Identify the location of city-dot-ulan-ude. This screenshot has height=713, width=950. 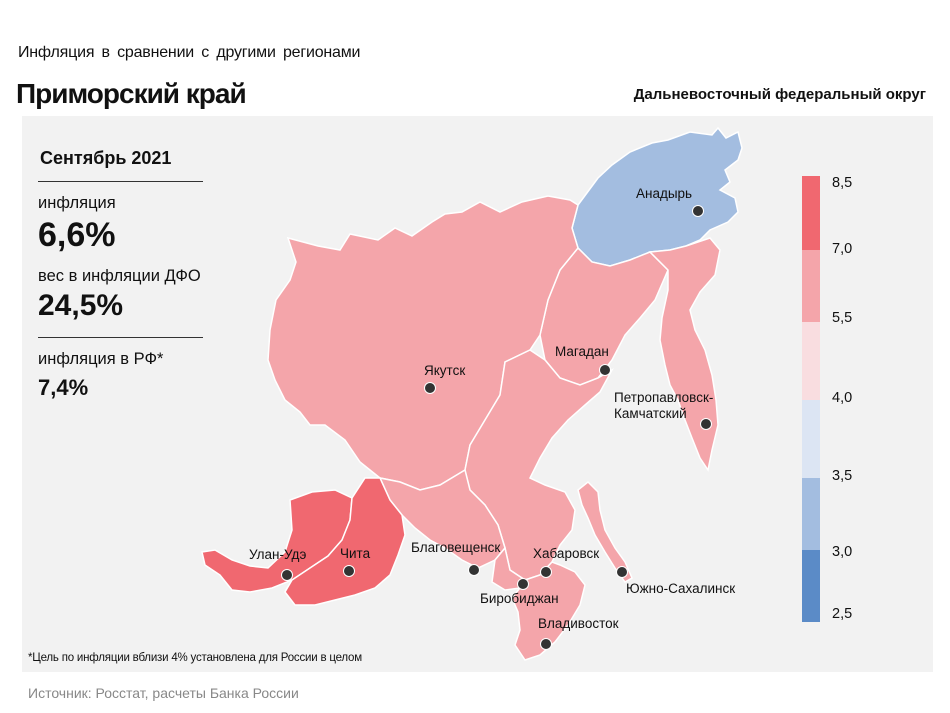
(287, 575).